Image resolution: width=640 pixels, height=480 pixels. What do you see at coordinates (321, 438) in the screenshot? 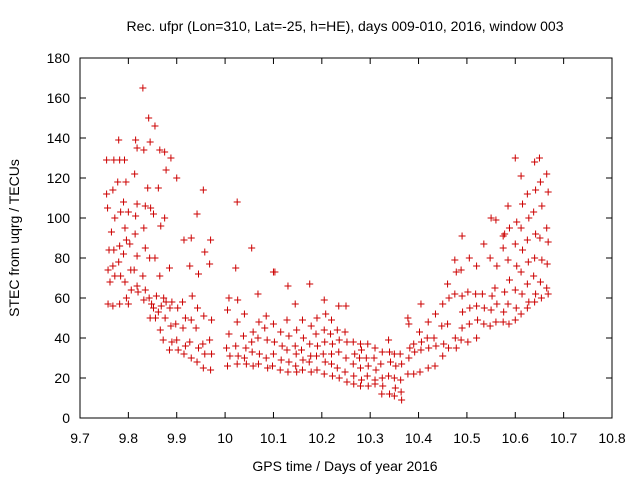
I see `x-tick-label: 10.2` at bounding box center [321, 438].